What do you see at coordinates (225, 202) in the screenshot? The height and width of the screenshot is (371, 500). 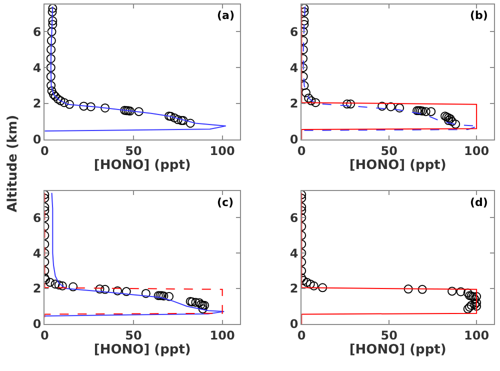 I see `annotation: (c)` at bounding box center [225, 202].